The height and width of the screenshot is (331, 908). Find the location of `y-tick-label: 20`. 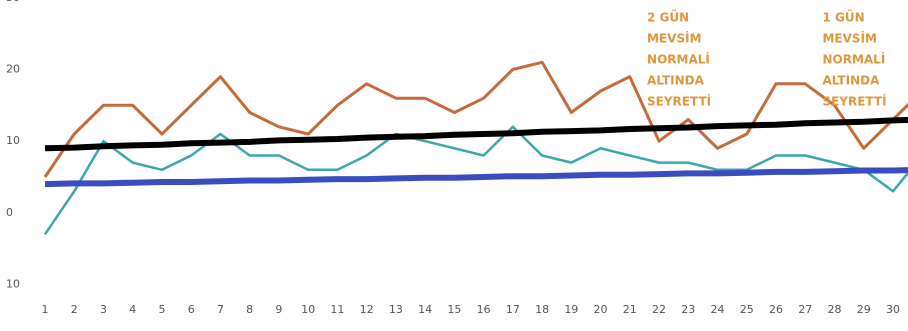

y-tick-label: 20 is located at coordinates (13, 68).